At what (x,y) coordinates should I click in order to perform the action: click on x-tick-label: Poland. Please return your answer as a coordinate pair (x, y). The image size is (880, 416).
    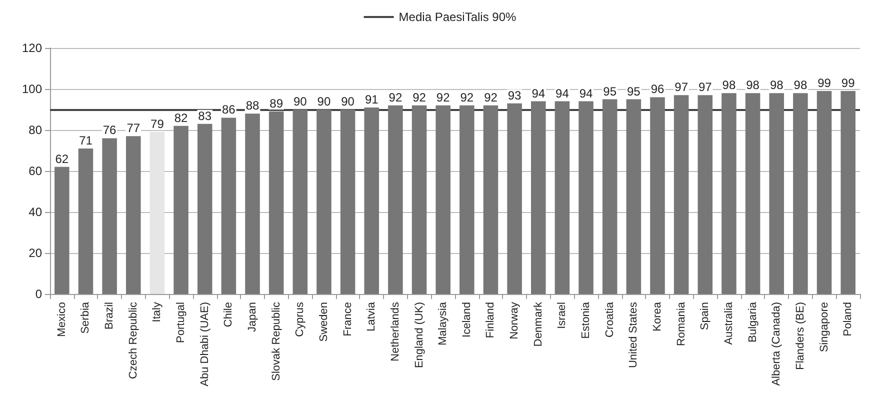
    Looking at the image, I should click on (848, 319).